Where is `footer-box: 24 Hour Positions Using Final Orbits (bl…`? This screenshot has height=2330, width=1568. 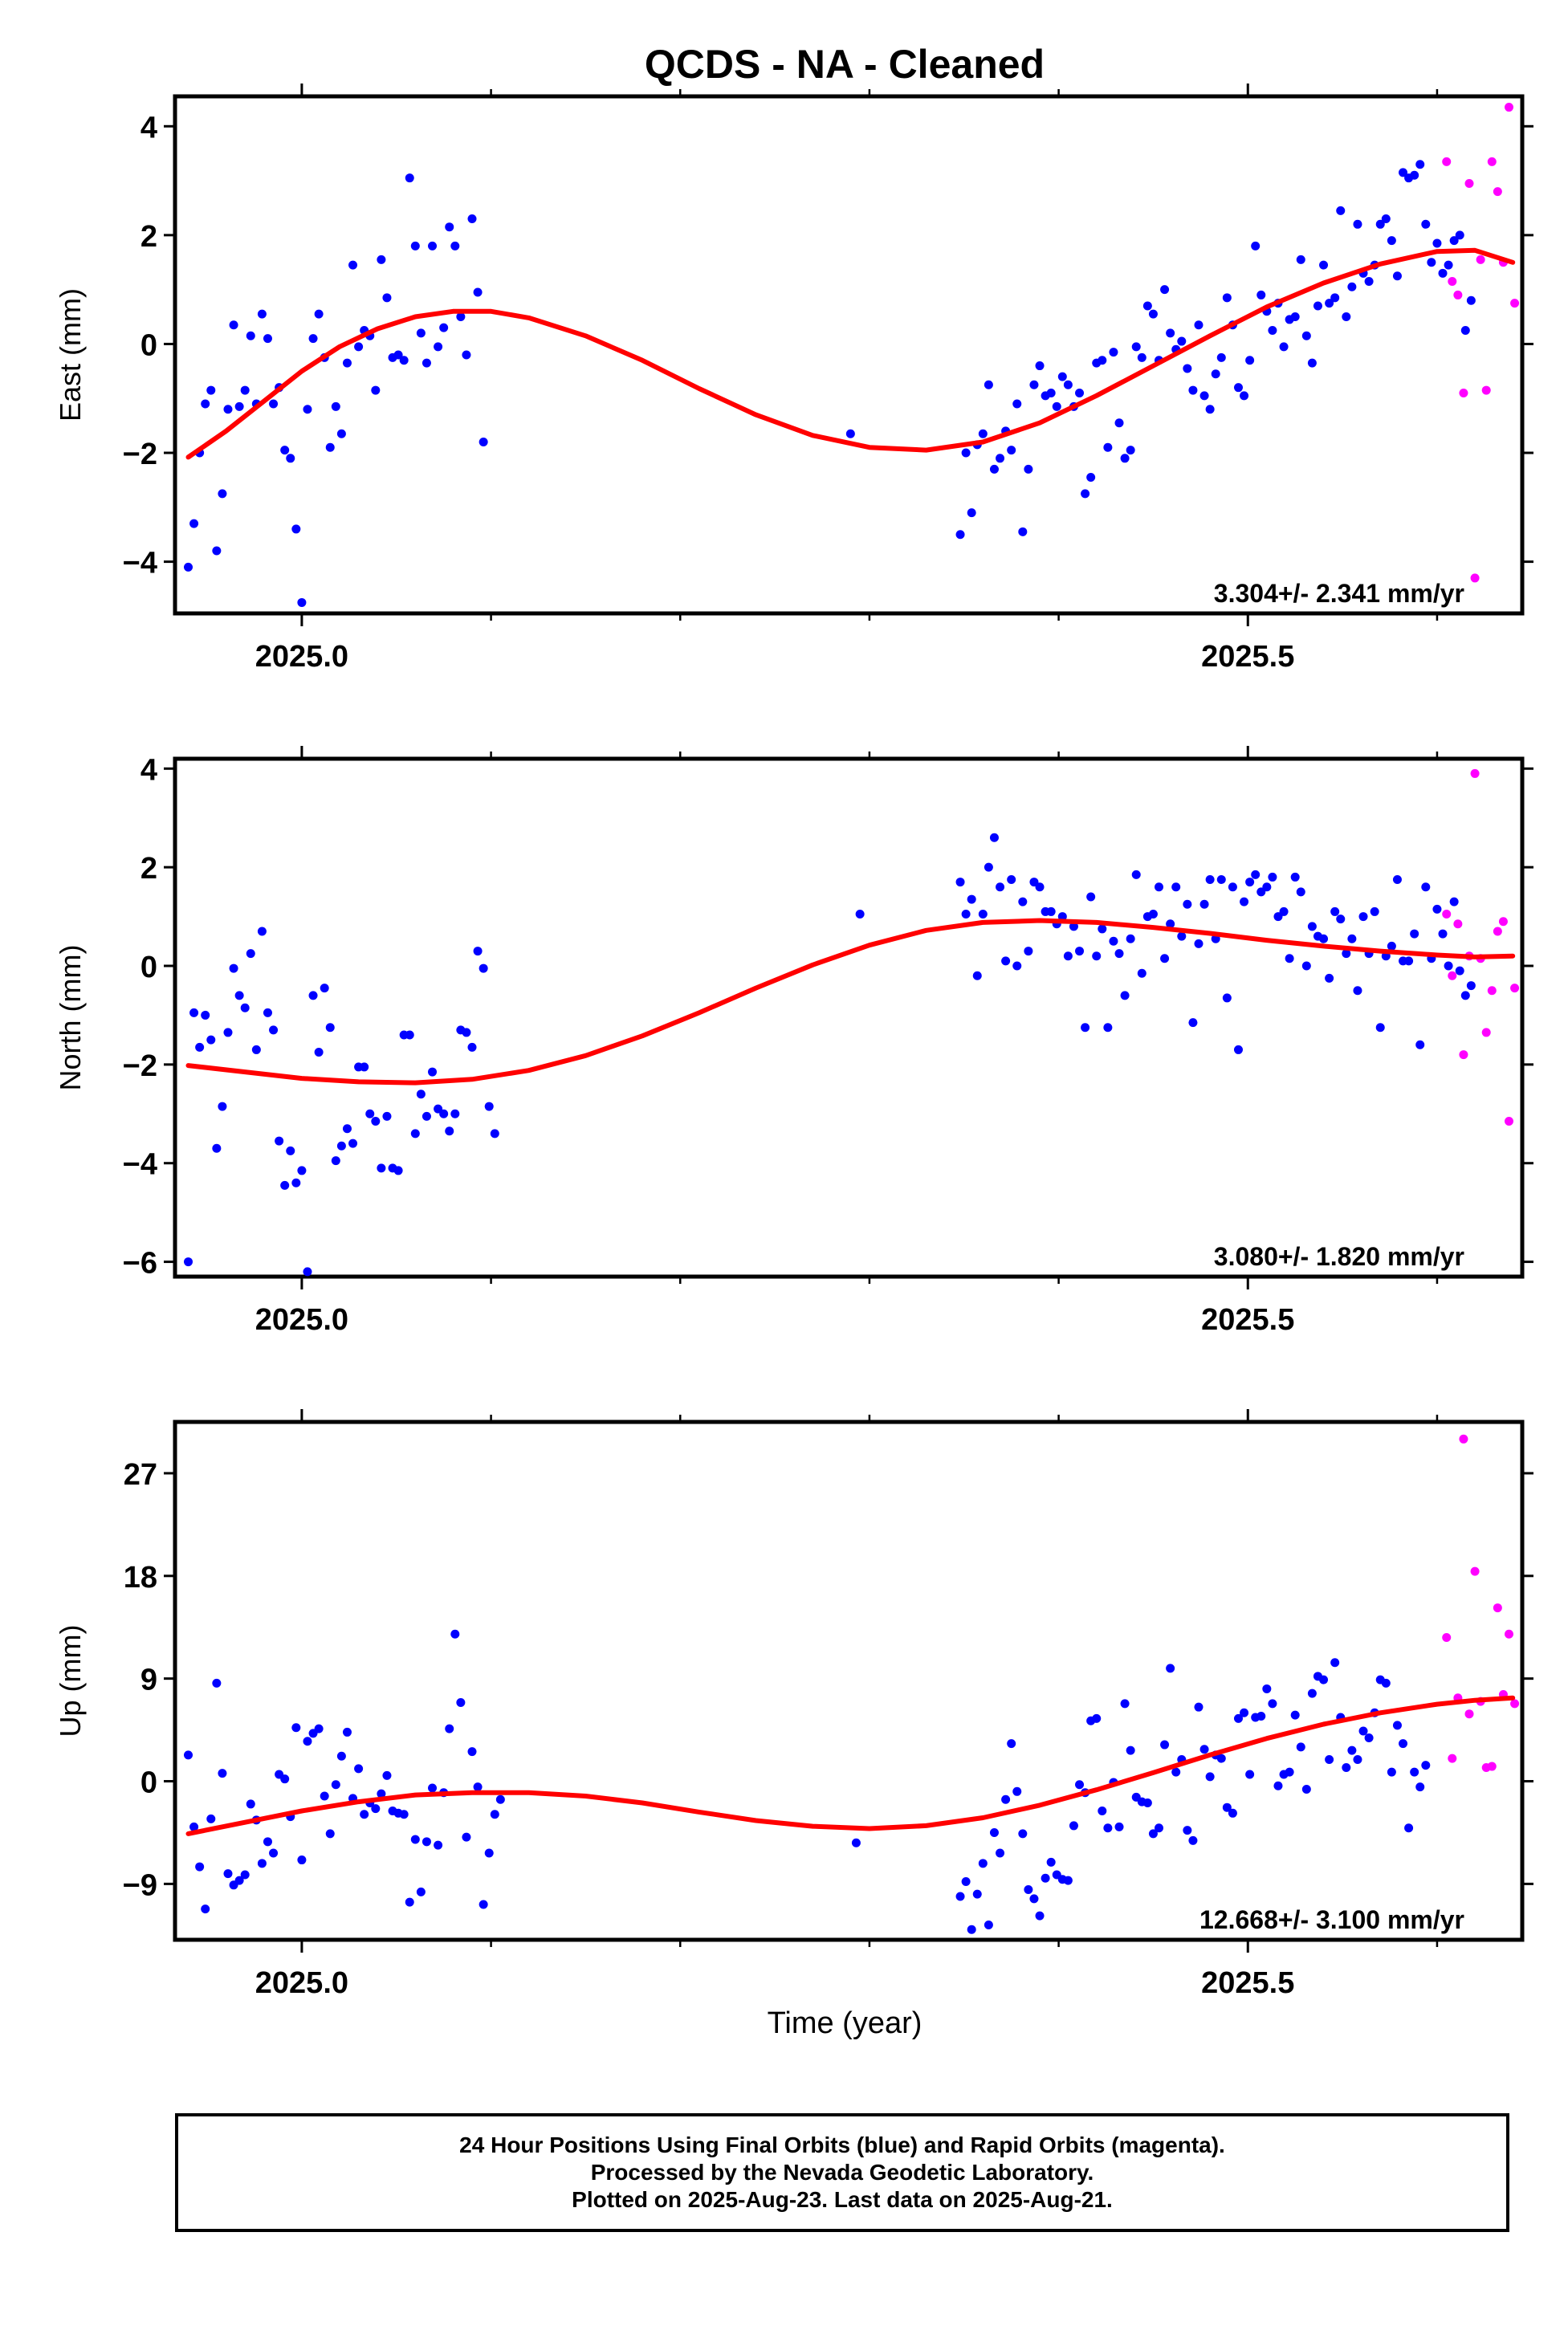
footer-box: 24 Hour Positions Using Final Orbits (bl… is located at coordinates (842, 2172).